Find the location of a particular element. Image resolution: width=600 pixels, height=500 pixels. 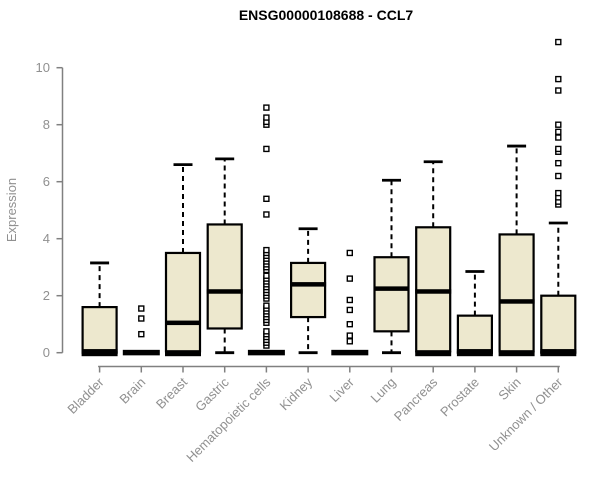

category-label: Lung is located at coordinates (383, 390).